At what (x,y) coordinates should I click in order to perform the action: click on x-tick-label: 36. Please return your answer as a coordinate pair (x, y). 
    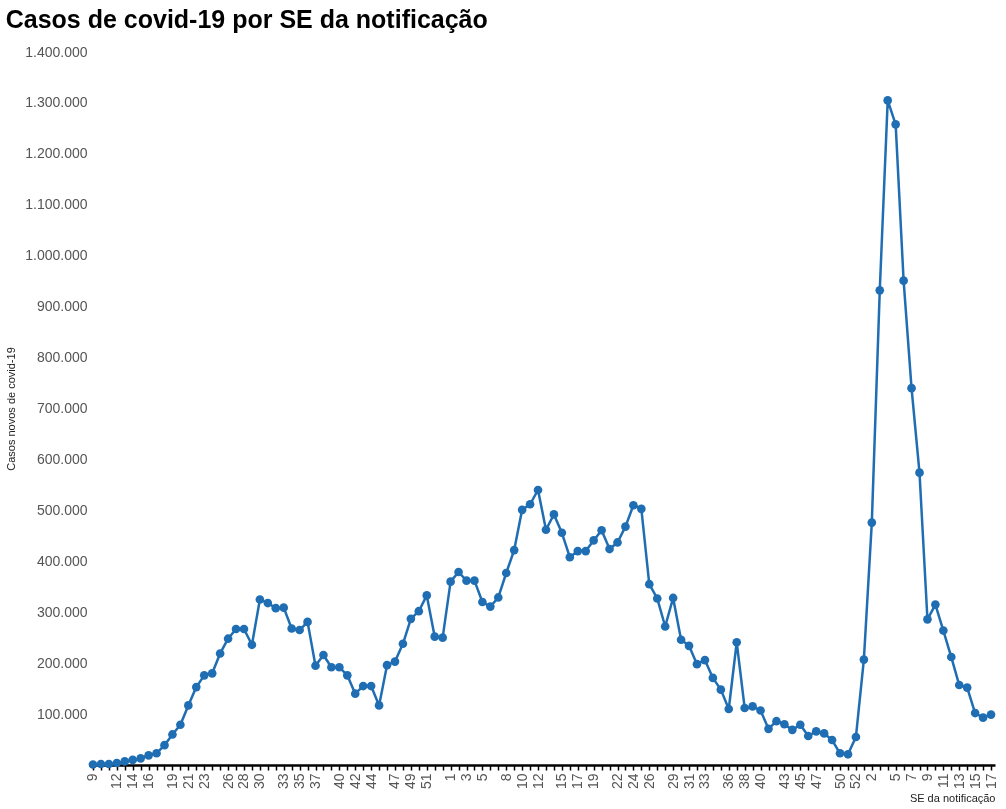
    Looking at the image, I should click on (728, 781).